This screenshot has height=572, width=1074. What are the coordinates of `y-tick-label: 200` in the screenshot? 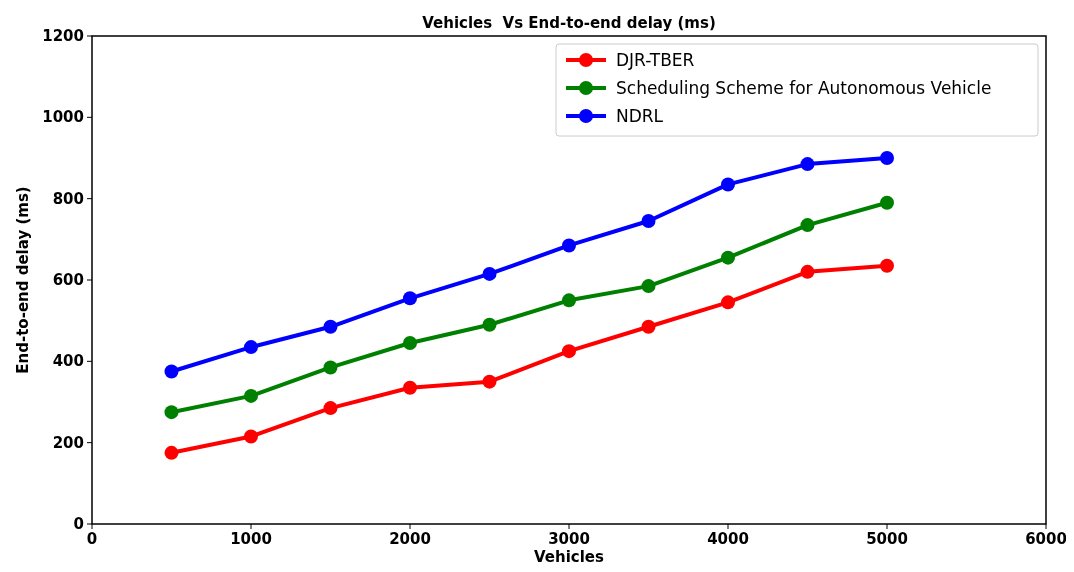 It's located at (68, 442).